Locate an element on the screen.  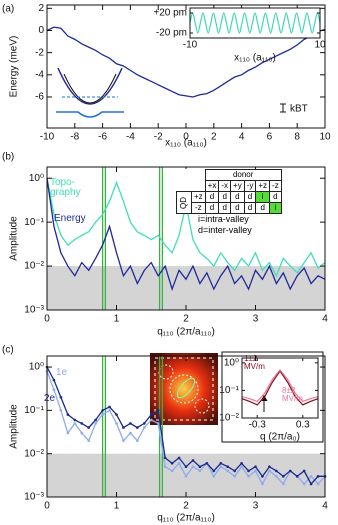
column-header: -x is located at coordinates (225, 186).